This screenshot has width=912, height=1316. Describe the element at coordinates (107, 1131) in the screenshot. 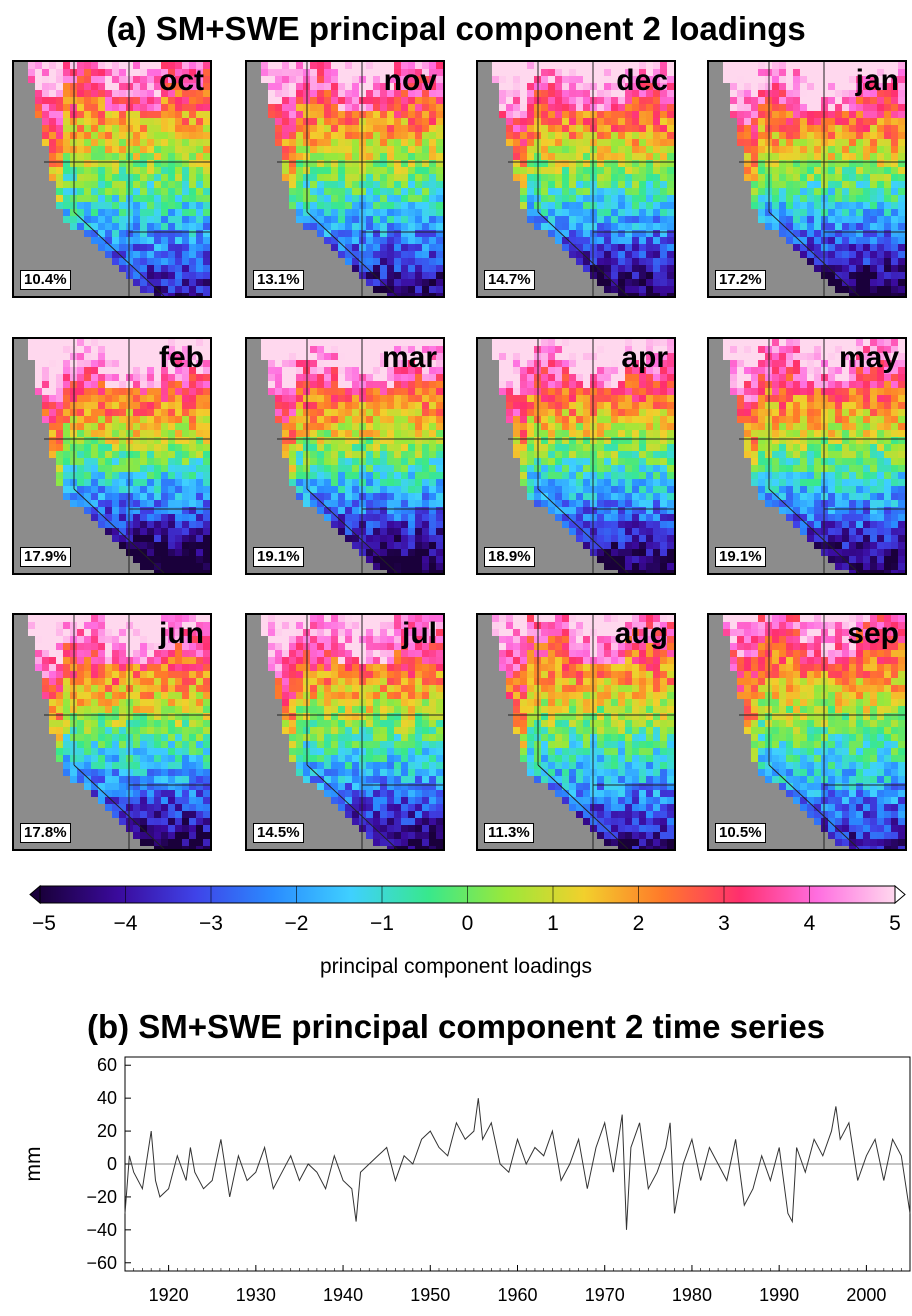

I see `y-tick-label: 20` at that location.